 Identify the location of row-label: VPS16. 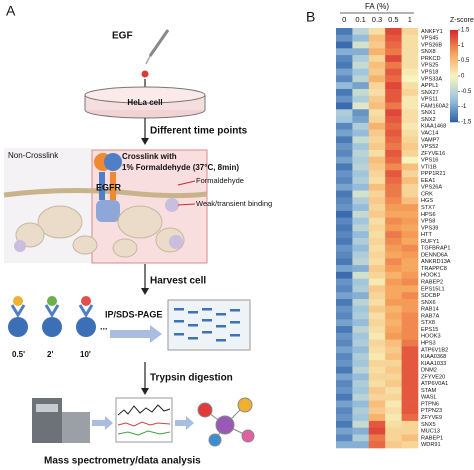
(429, 161).